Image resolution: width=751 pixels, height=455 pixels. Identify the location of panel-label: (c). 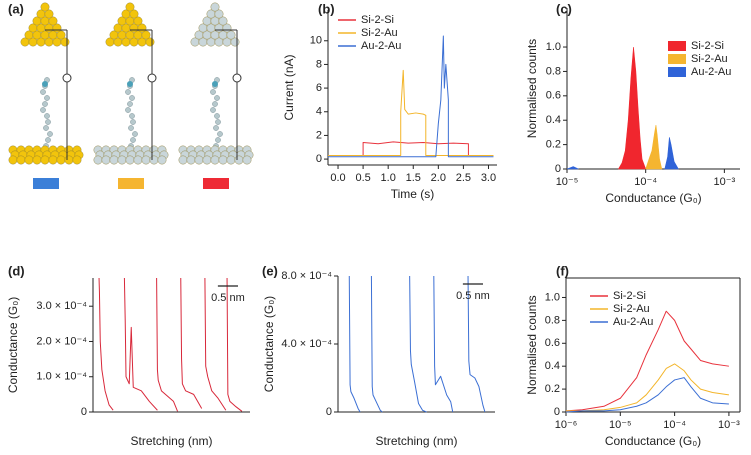
(564, 8).